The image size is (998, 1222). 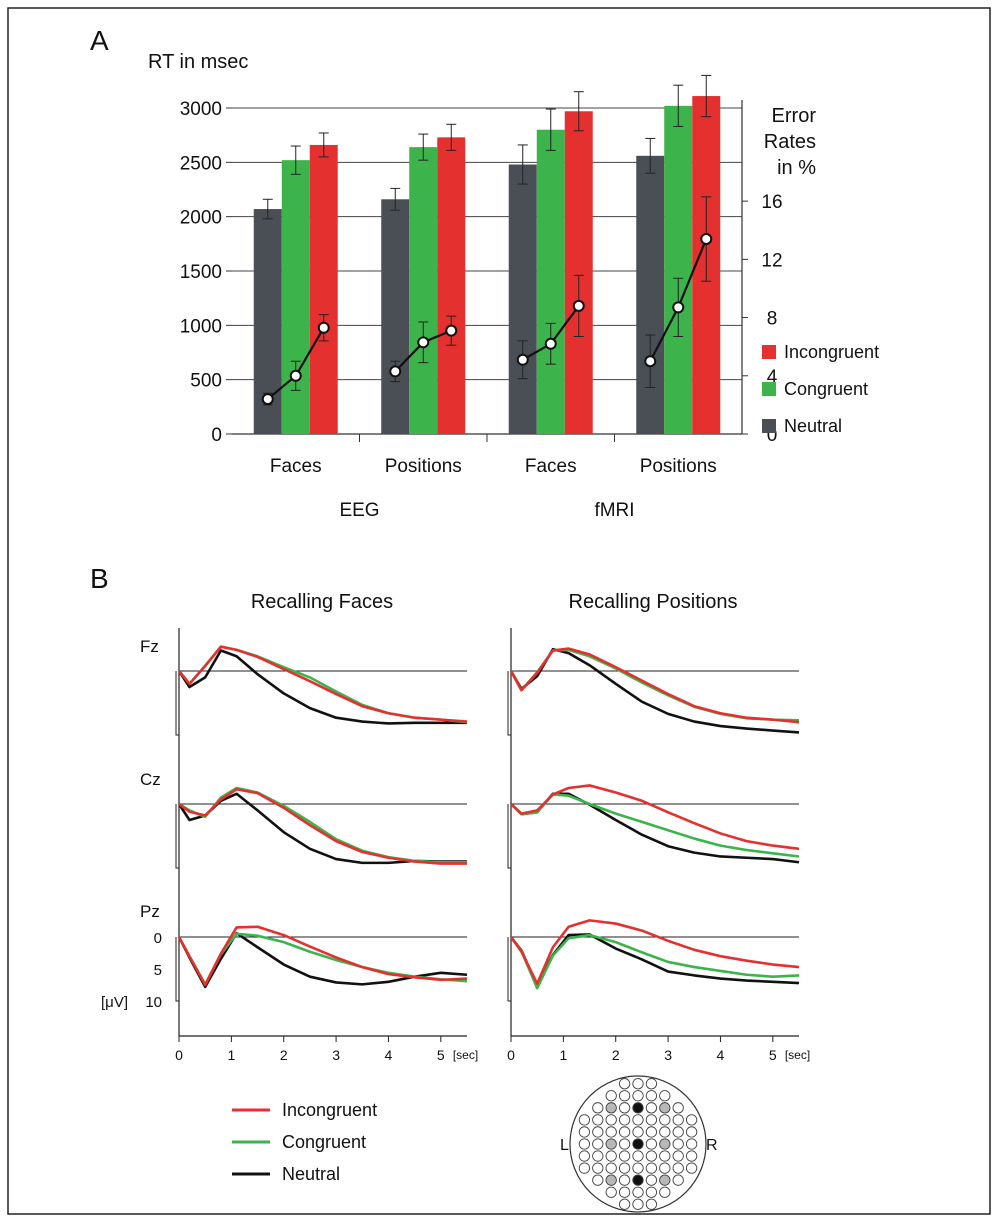 What do you see at coordinates (389, 1055) in the screenshot?
I see `x-tick-label-0-4: 4` at bounding box center [389, 1055].